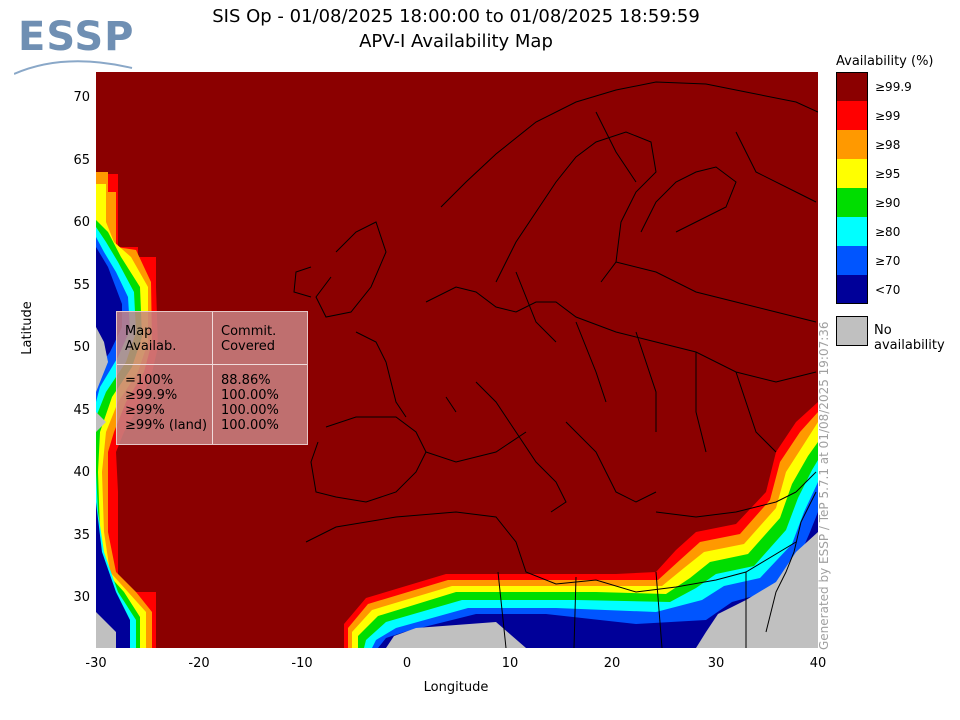 Image resolution: width=960 pixels, height=720 pixels. Describe the element at coordinates (96, 663) in the screenshot. I see `x-tick: -30` at that location.